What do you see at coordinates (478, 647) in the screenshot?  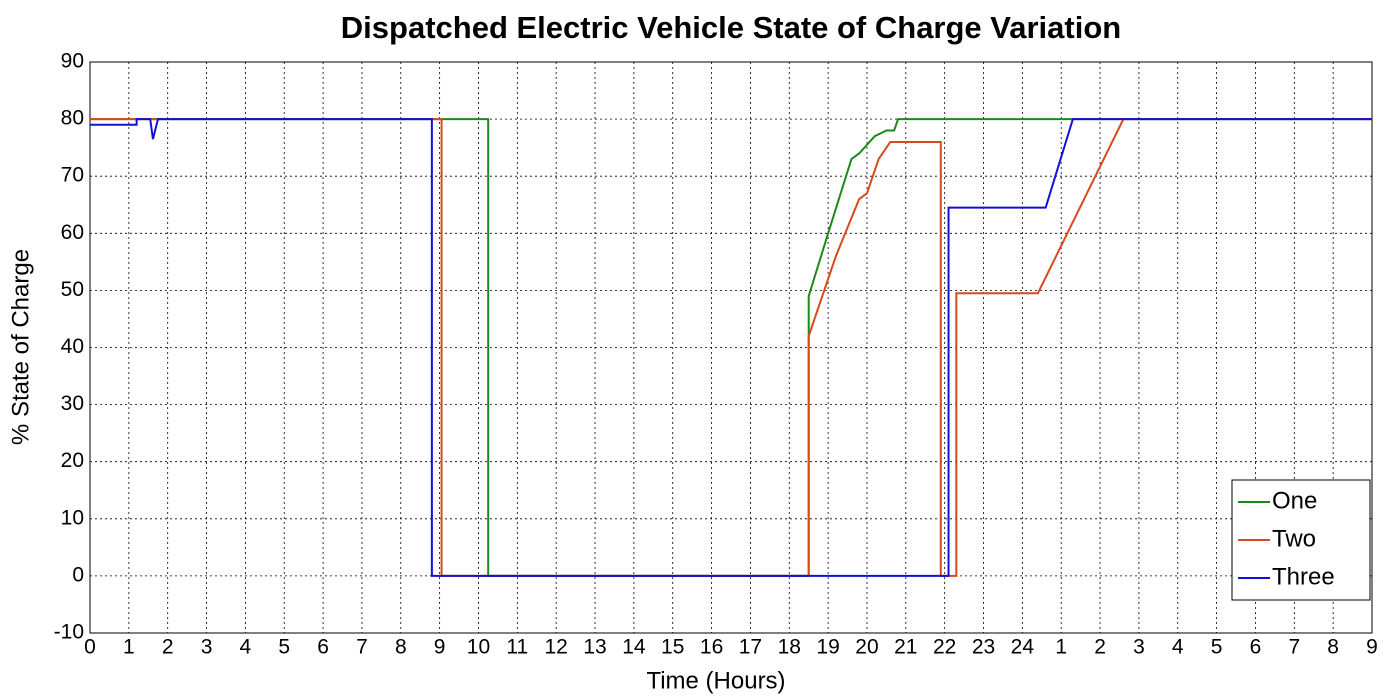 I see `x-tick-label: 10` at bounding box center [478, 647].